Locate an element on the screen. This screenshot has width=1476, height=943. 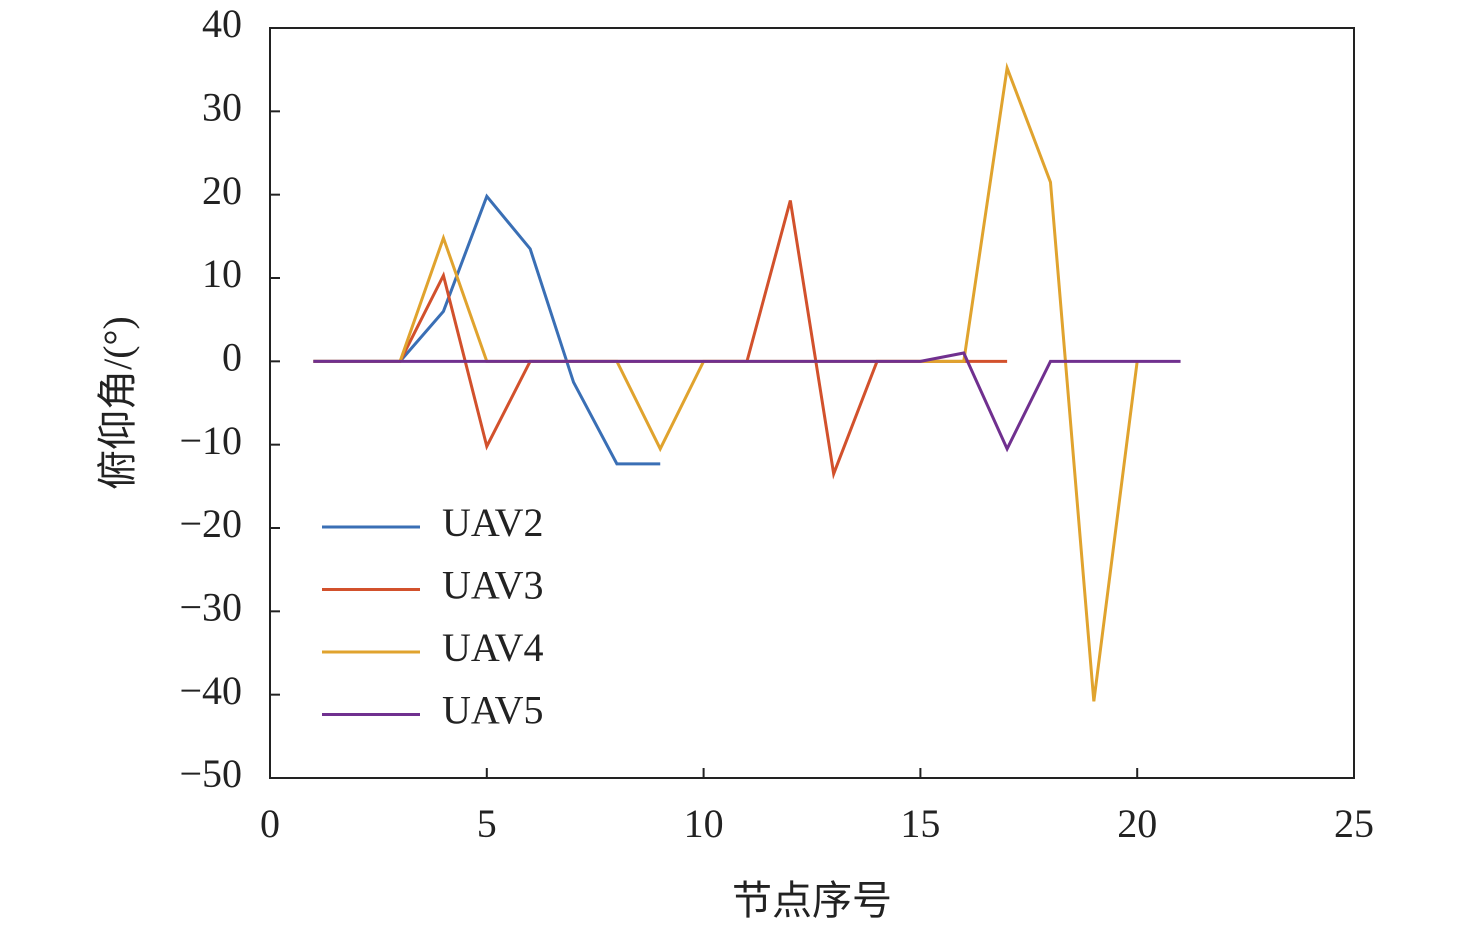
legend-label: UAV5 is located at coordinates (493, 710).